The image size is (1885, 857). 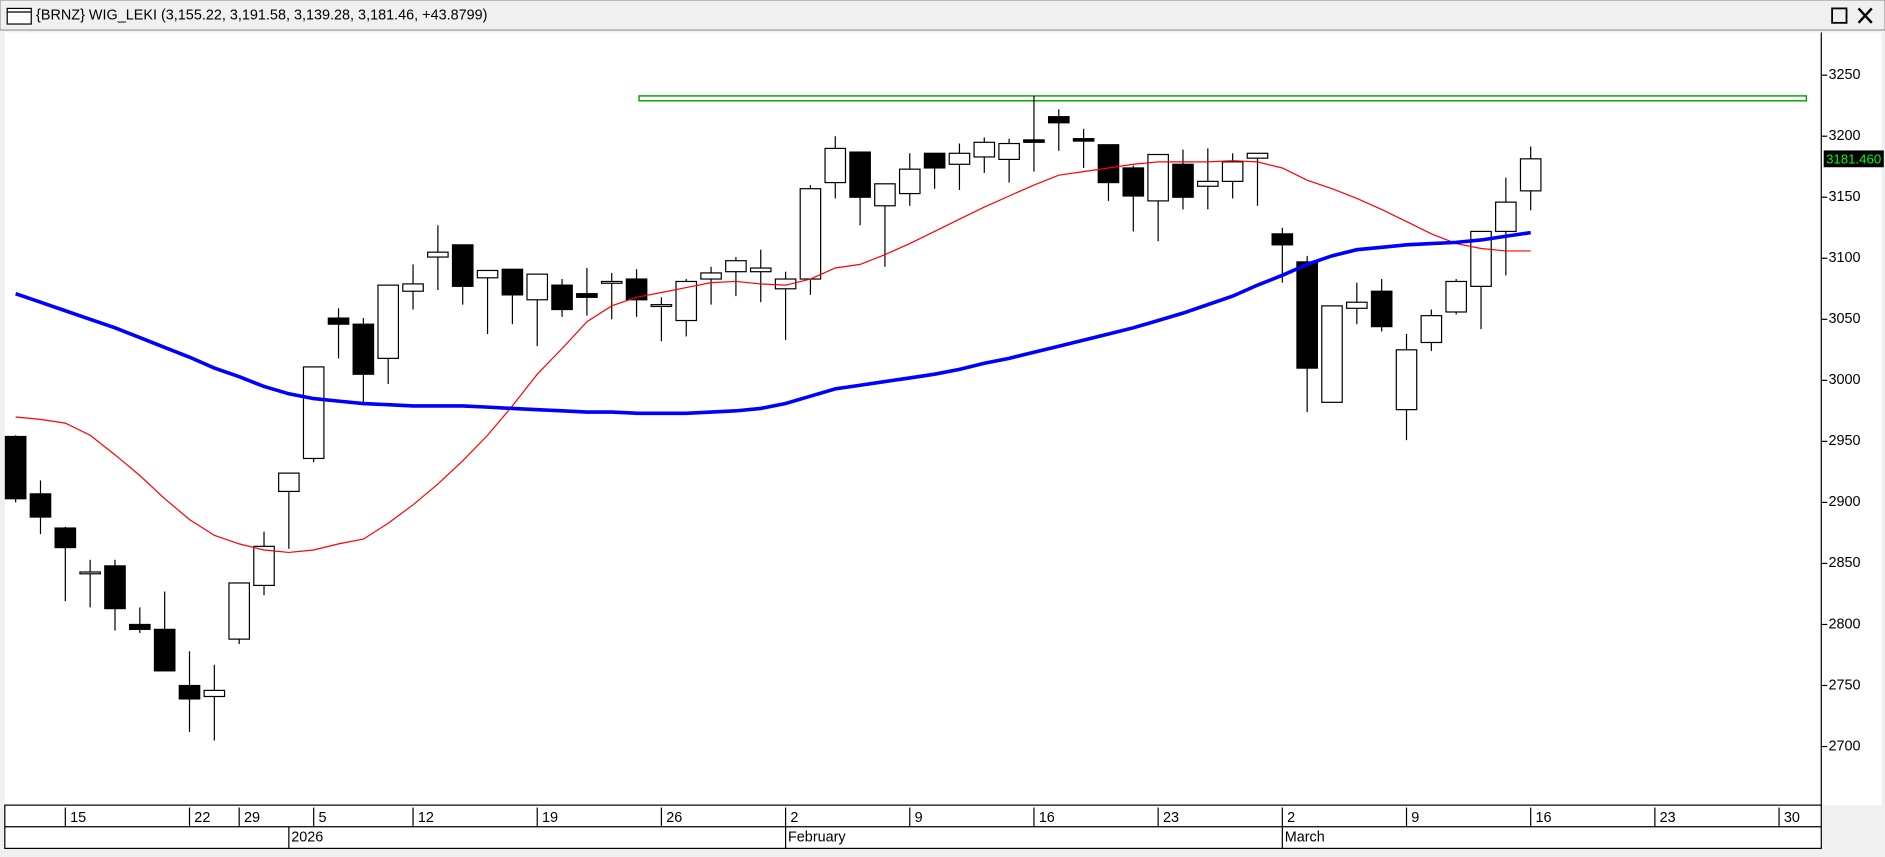 What do you see at coordinates (942, 15) in the screenshot?
I see `title-bar` at bounding box center [942, 15].